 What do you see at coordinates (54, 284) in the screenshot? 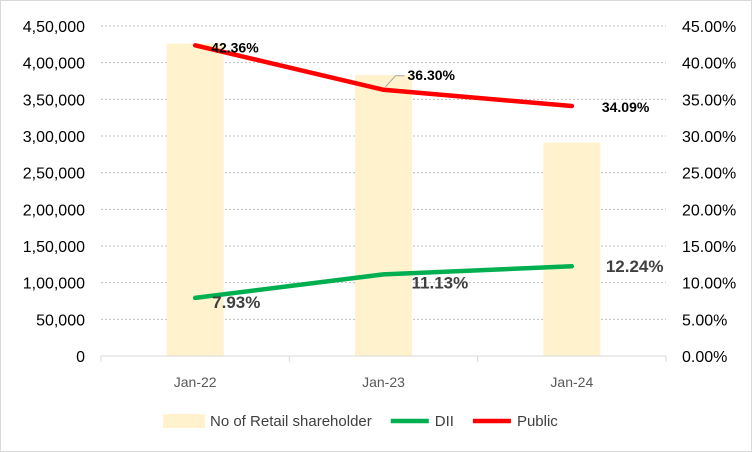
I see `left-axis-tick-label: 1,00,000` at bounding box center [54, 284].